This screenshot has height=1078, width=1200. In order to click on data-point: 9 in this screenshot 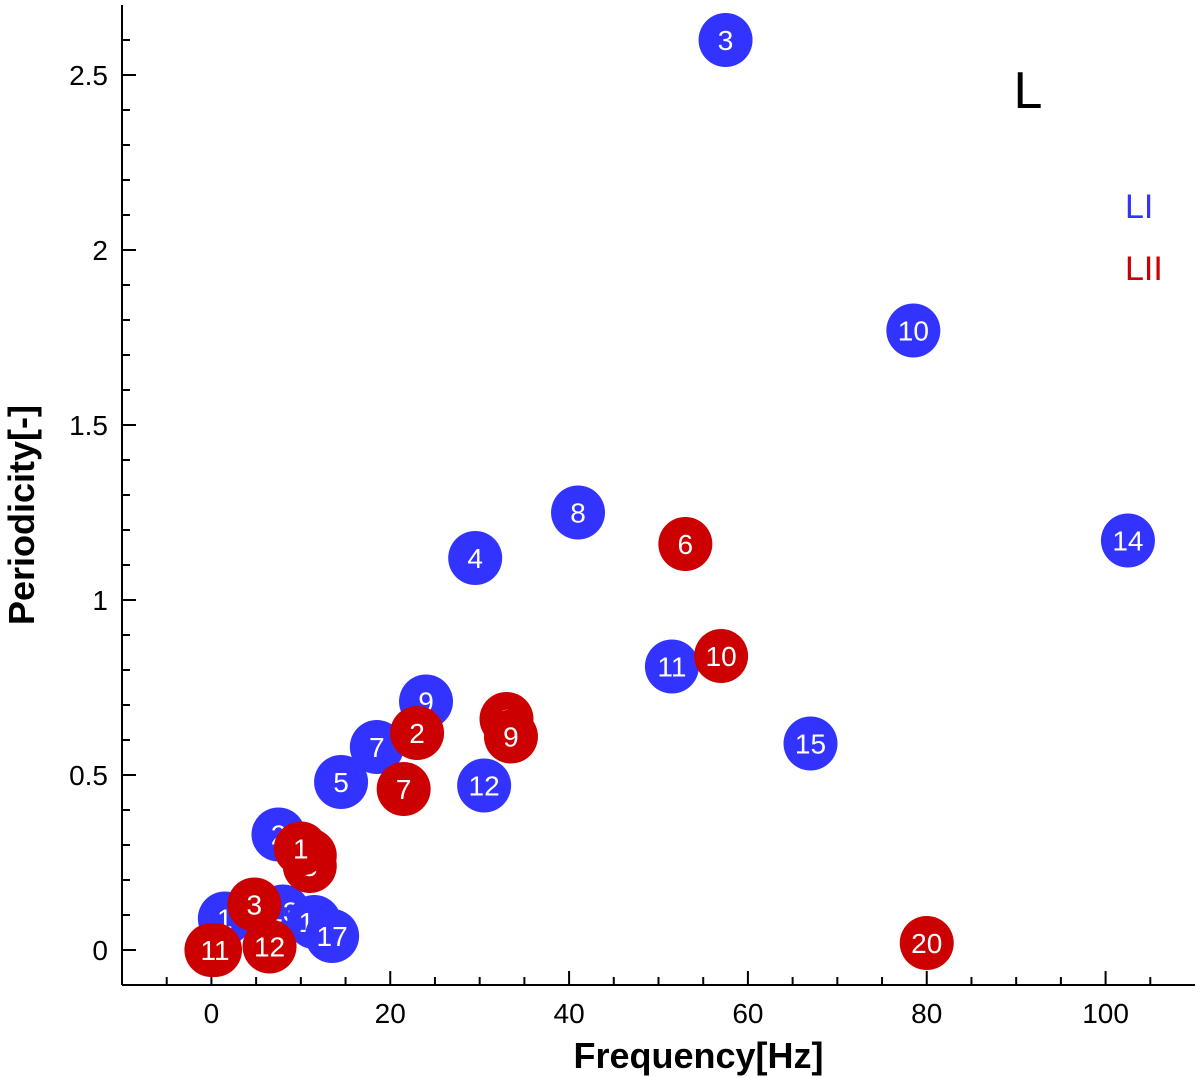, I will do `click(510, 736)`.